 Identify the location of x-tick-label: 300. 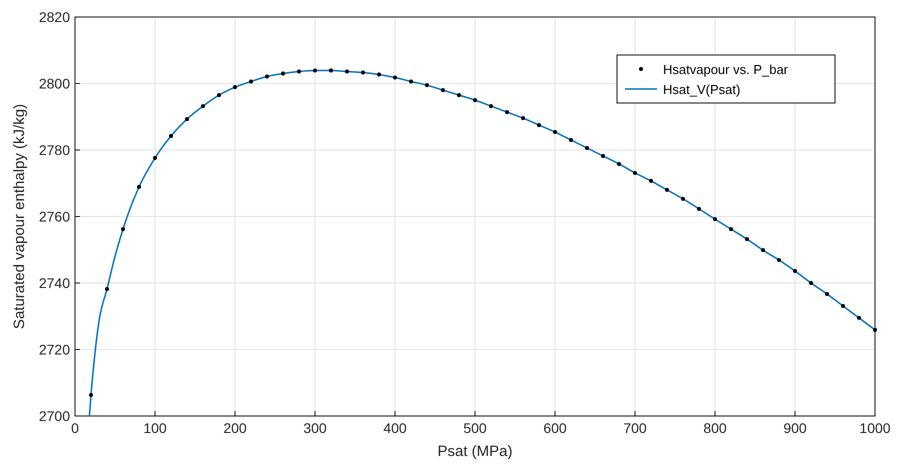
(315, 428).